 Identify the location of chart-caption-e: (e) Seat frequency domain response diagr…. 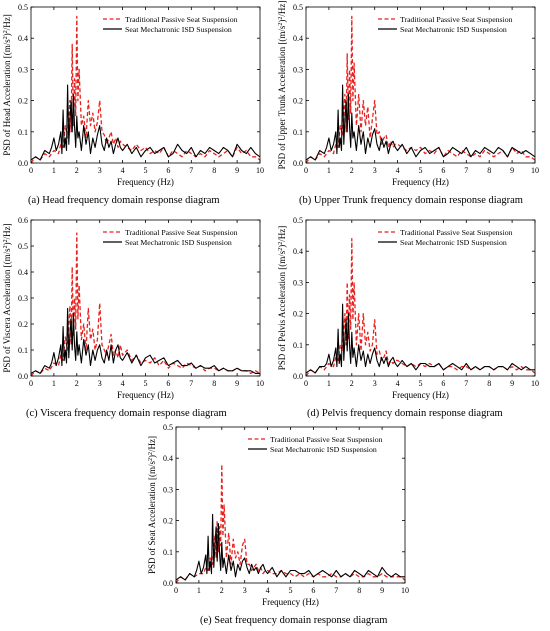
(294, 620).